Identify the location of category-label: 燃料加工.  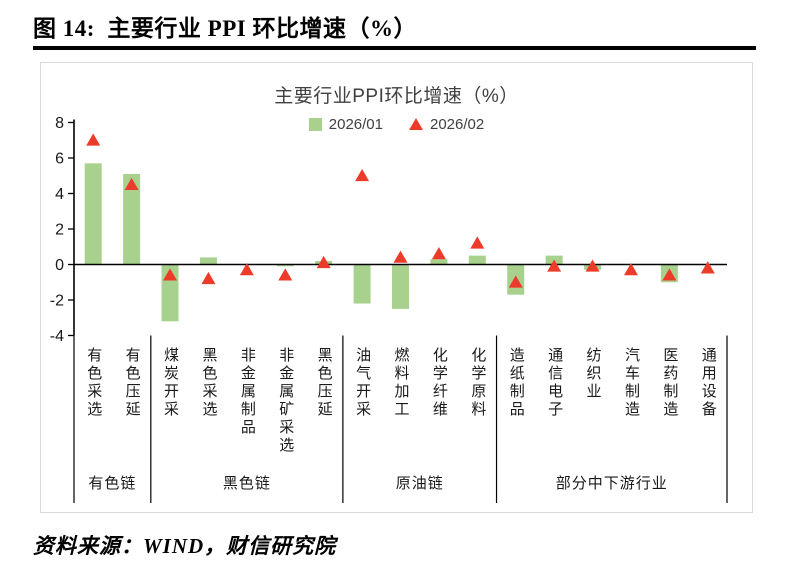
(401, 383).